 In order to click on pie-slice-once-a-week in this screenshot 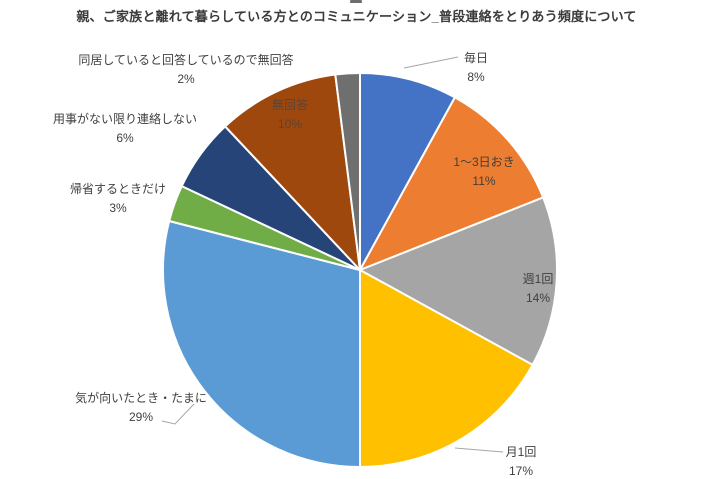, I will do `click(458, 281)`.